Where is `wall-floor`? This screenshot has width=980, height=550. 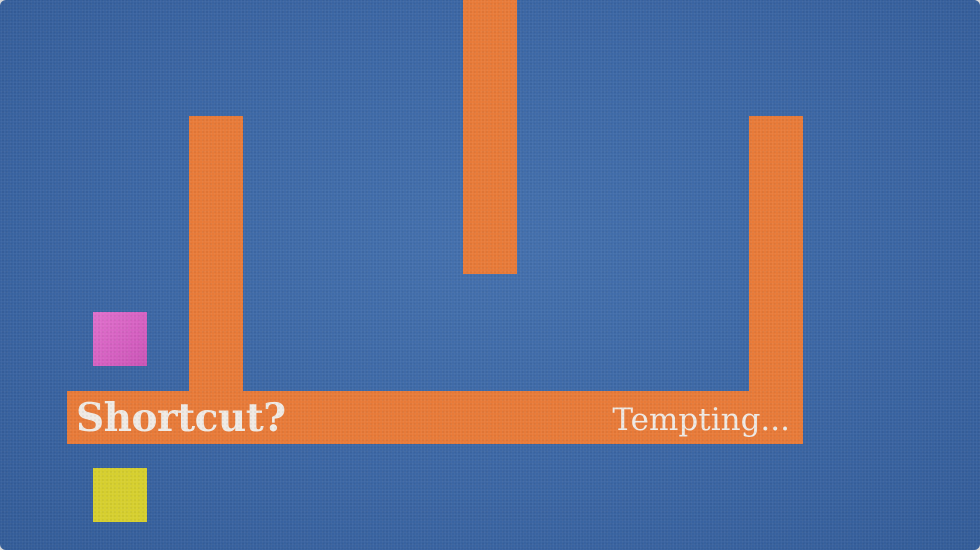
wall-floor is located at coordinates (435, 417).